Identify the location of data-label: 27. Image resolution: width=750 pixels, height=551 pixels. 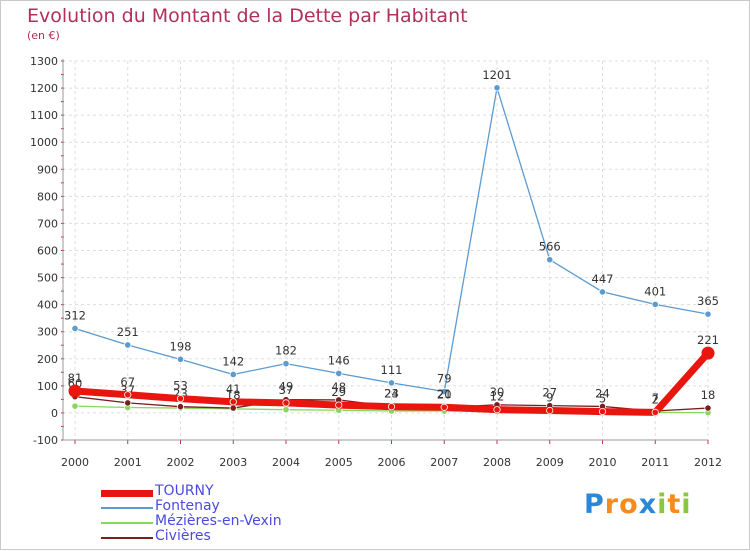
(549, 393).